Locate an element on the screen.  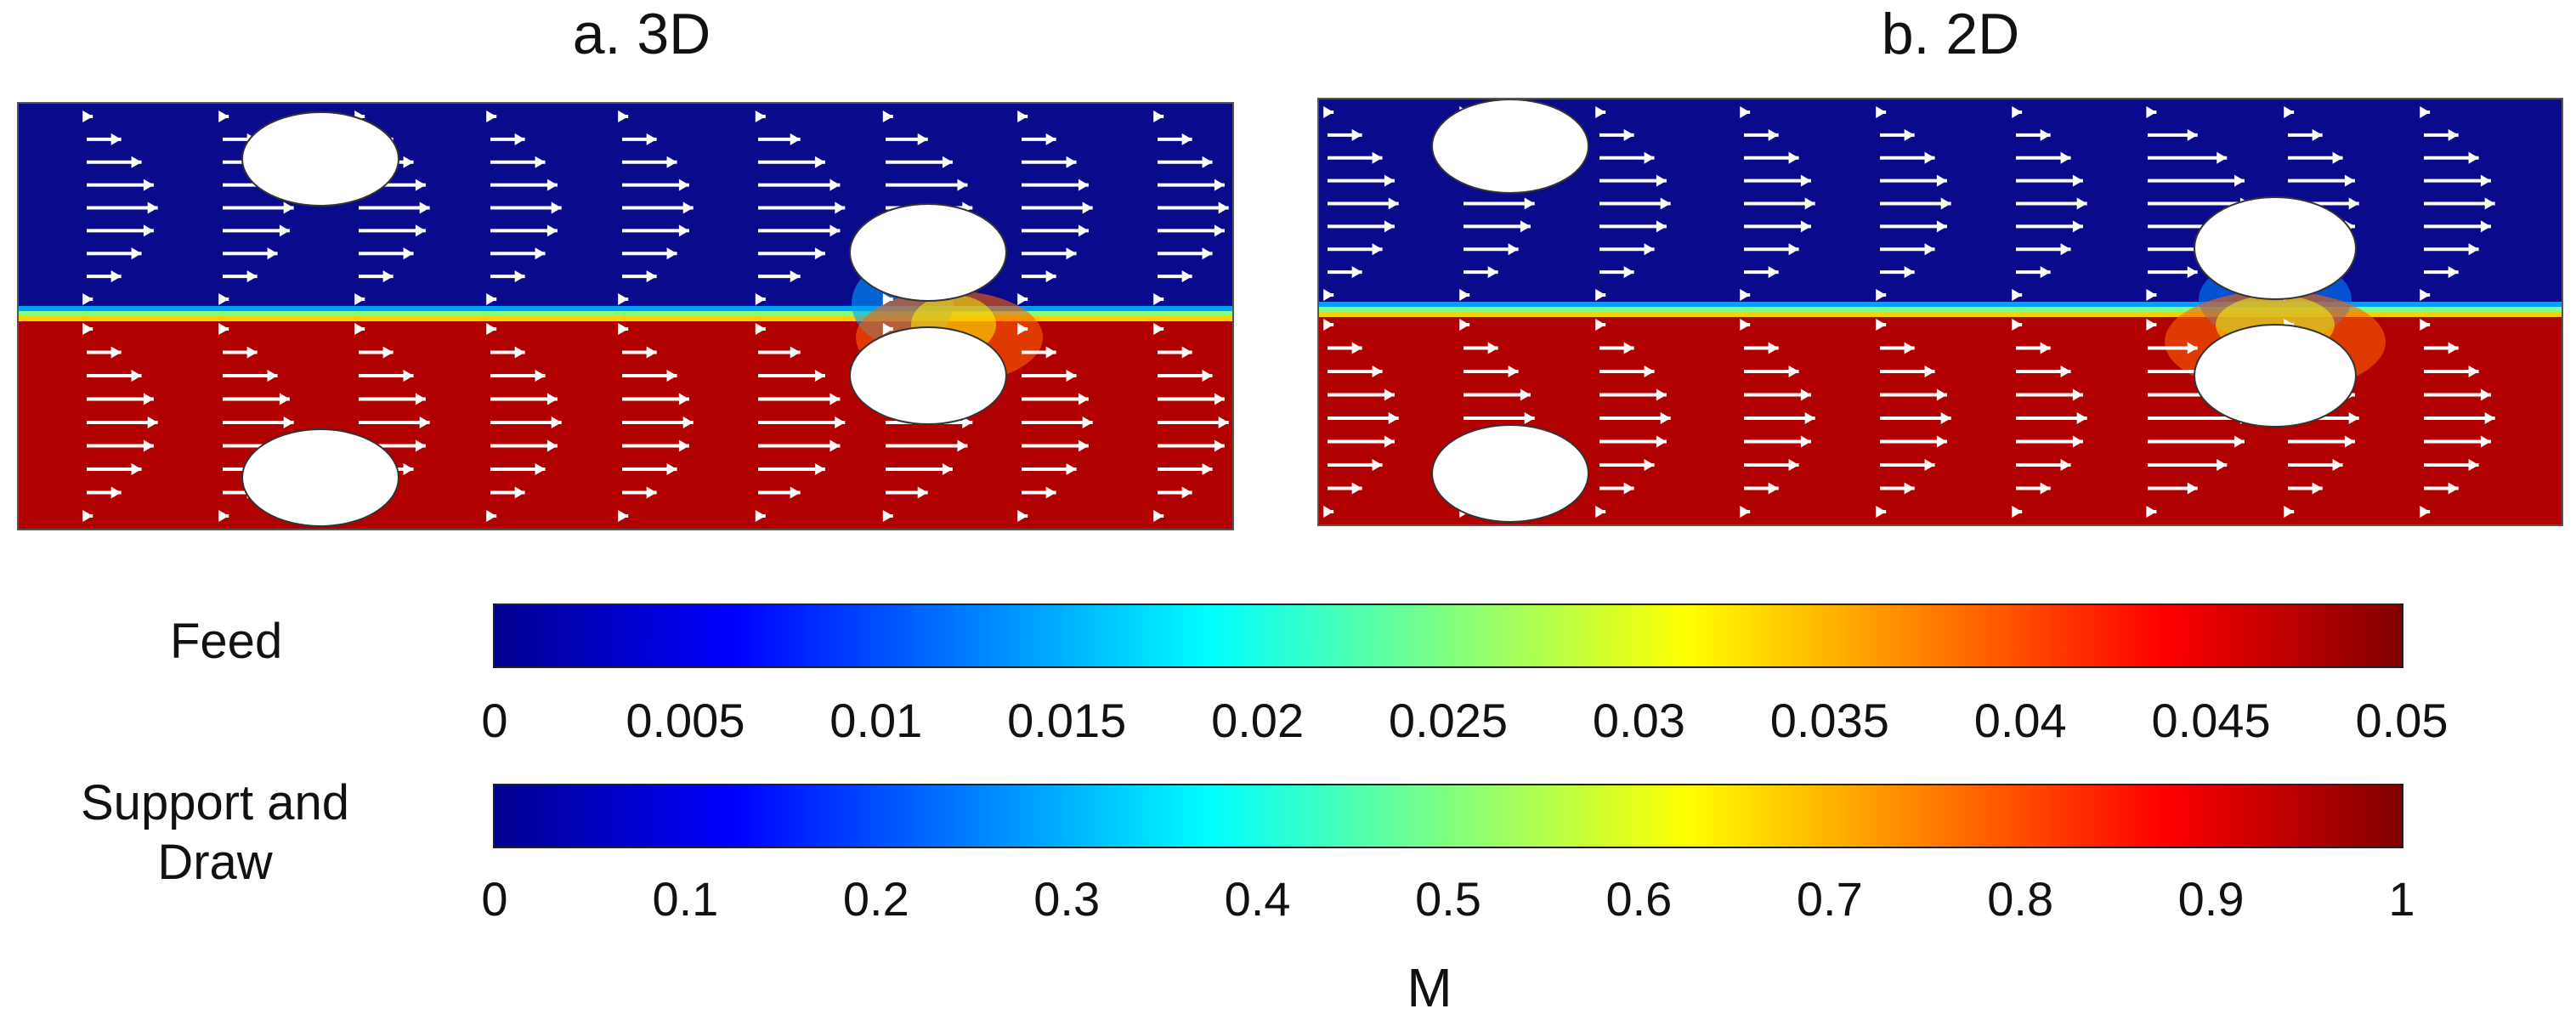
colorbar-tick-label: 0.6 is located at coordinates (1639, 899).